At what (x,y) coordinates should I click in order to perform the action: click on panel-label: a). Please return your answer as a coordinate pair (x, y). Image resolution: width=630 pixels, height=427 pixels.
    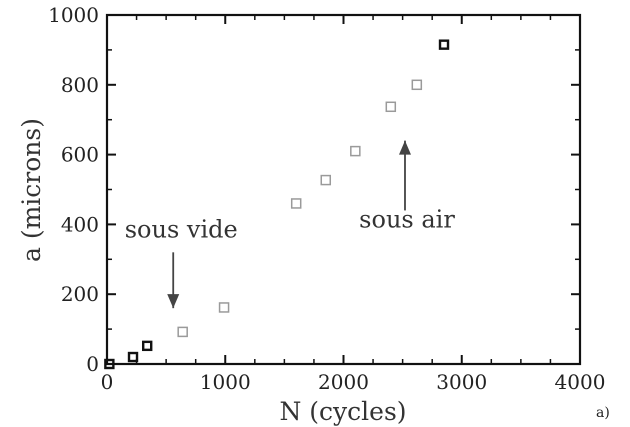
    Looking at the image, I should click on (603, 413).